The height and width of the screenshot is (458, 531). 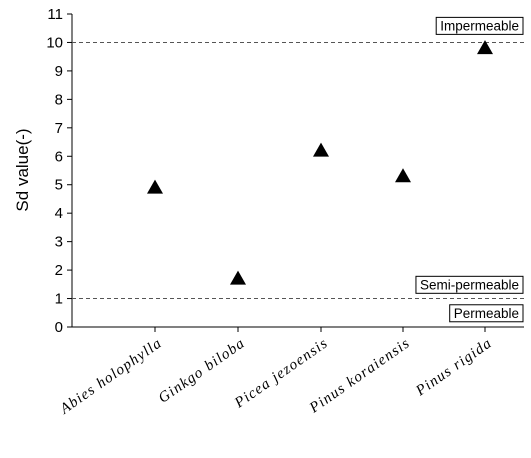 I want to click on y-ticks: 0 1 2 3 4 5 6 7 8 9 10 11, so click(x=59, y=171).